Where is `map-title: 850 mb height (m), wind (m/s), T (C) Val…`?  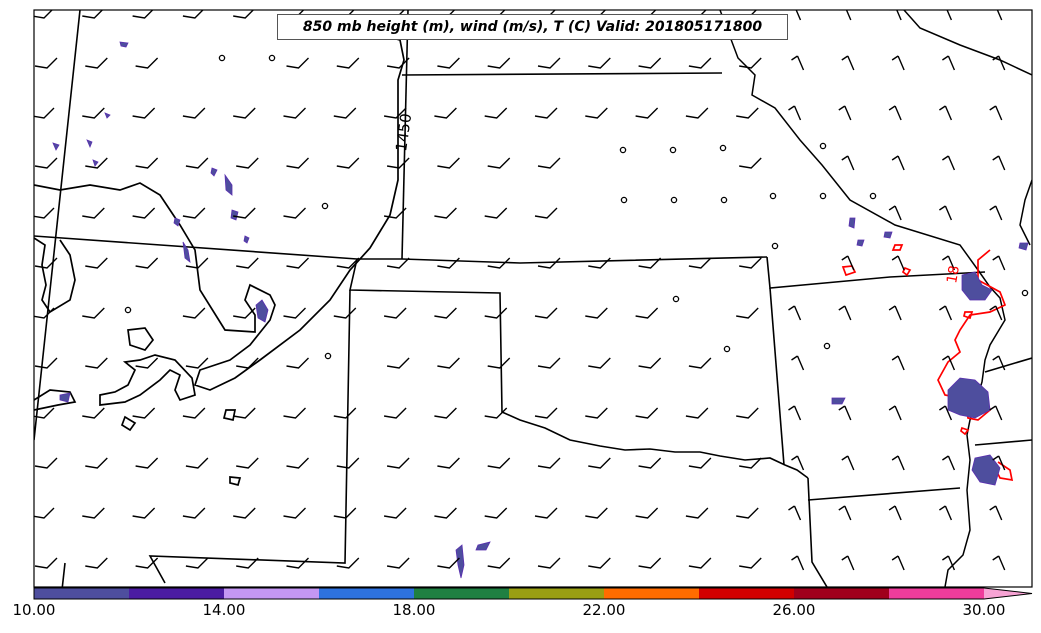 map-title: 850 mb height (m), wind (m/s), T (C) Val… is located at coordinates (532, 27).